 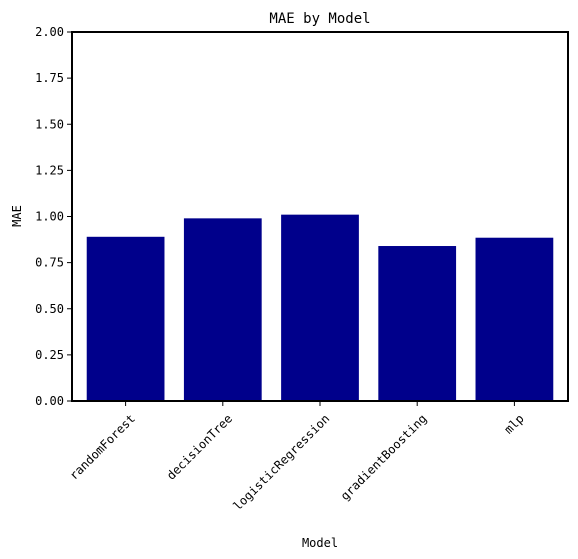 I want to click on bar-logisticRegression, so click(x=320, y=307).